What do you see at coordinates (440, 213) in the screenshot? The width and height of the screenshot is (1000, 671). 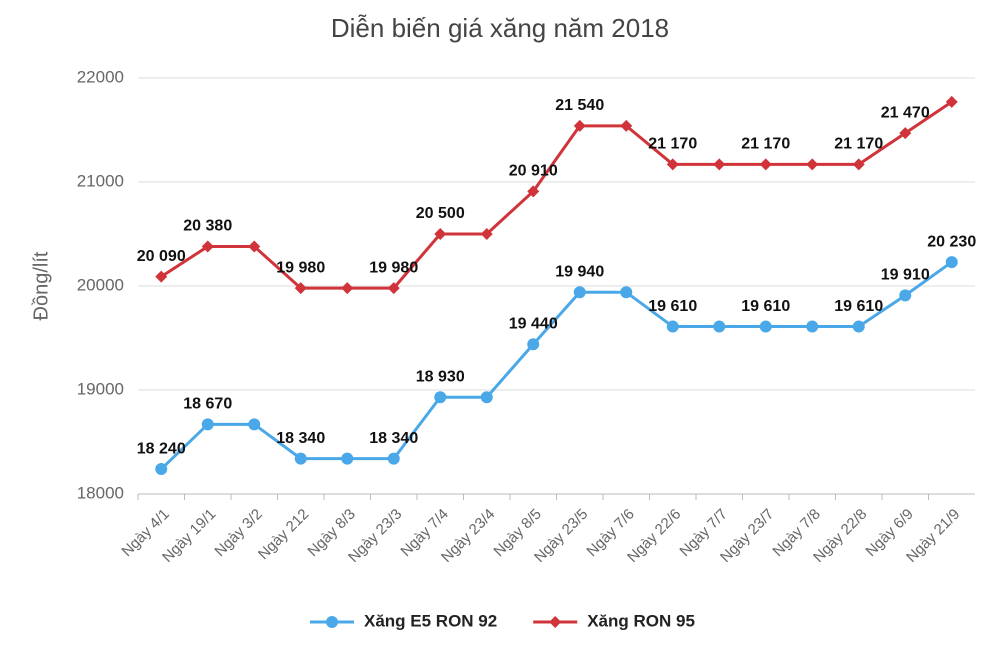 I see `data-label: 20 500` at bounding box center [440, 213].